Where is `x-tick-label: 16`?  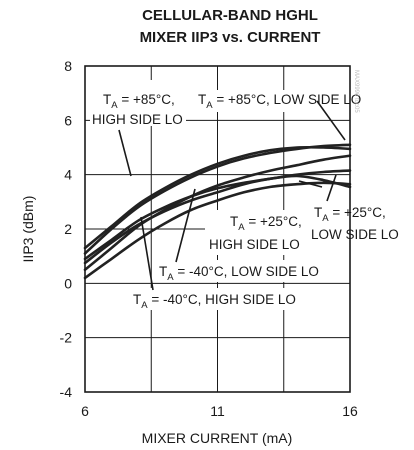
x-tick-label: 16 is located at coordinates (350, 411).